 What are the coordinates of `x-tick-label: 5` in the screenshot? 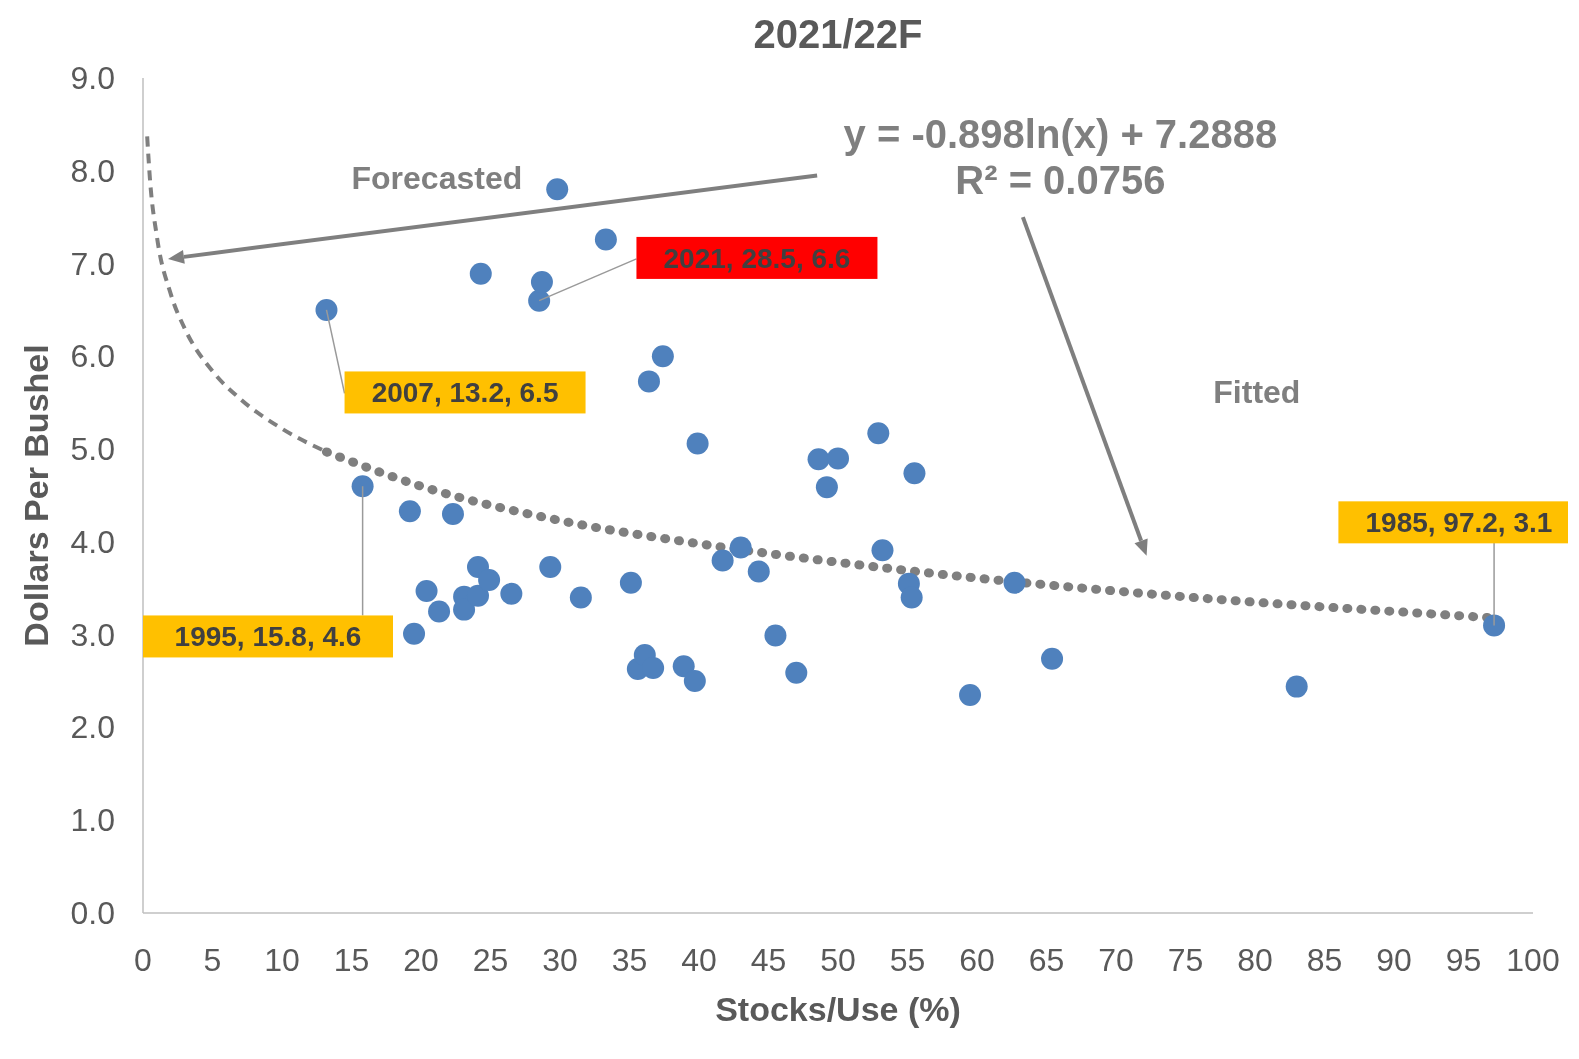 It's located at (212, 960).